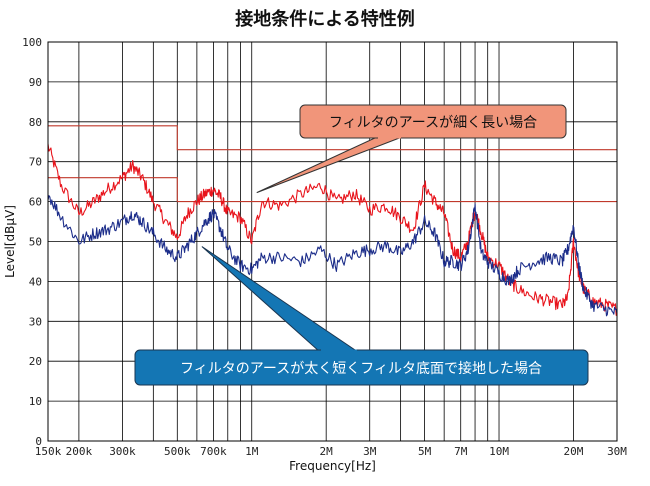 Image resolution: width=650 pixels, height=486 pixels. Describe the element at coordinates (461, 451) in the screenshot. I see `x-tick-label: 7M` at that location.